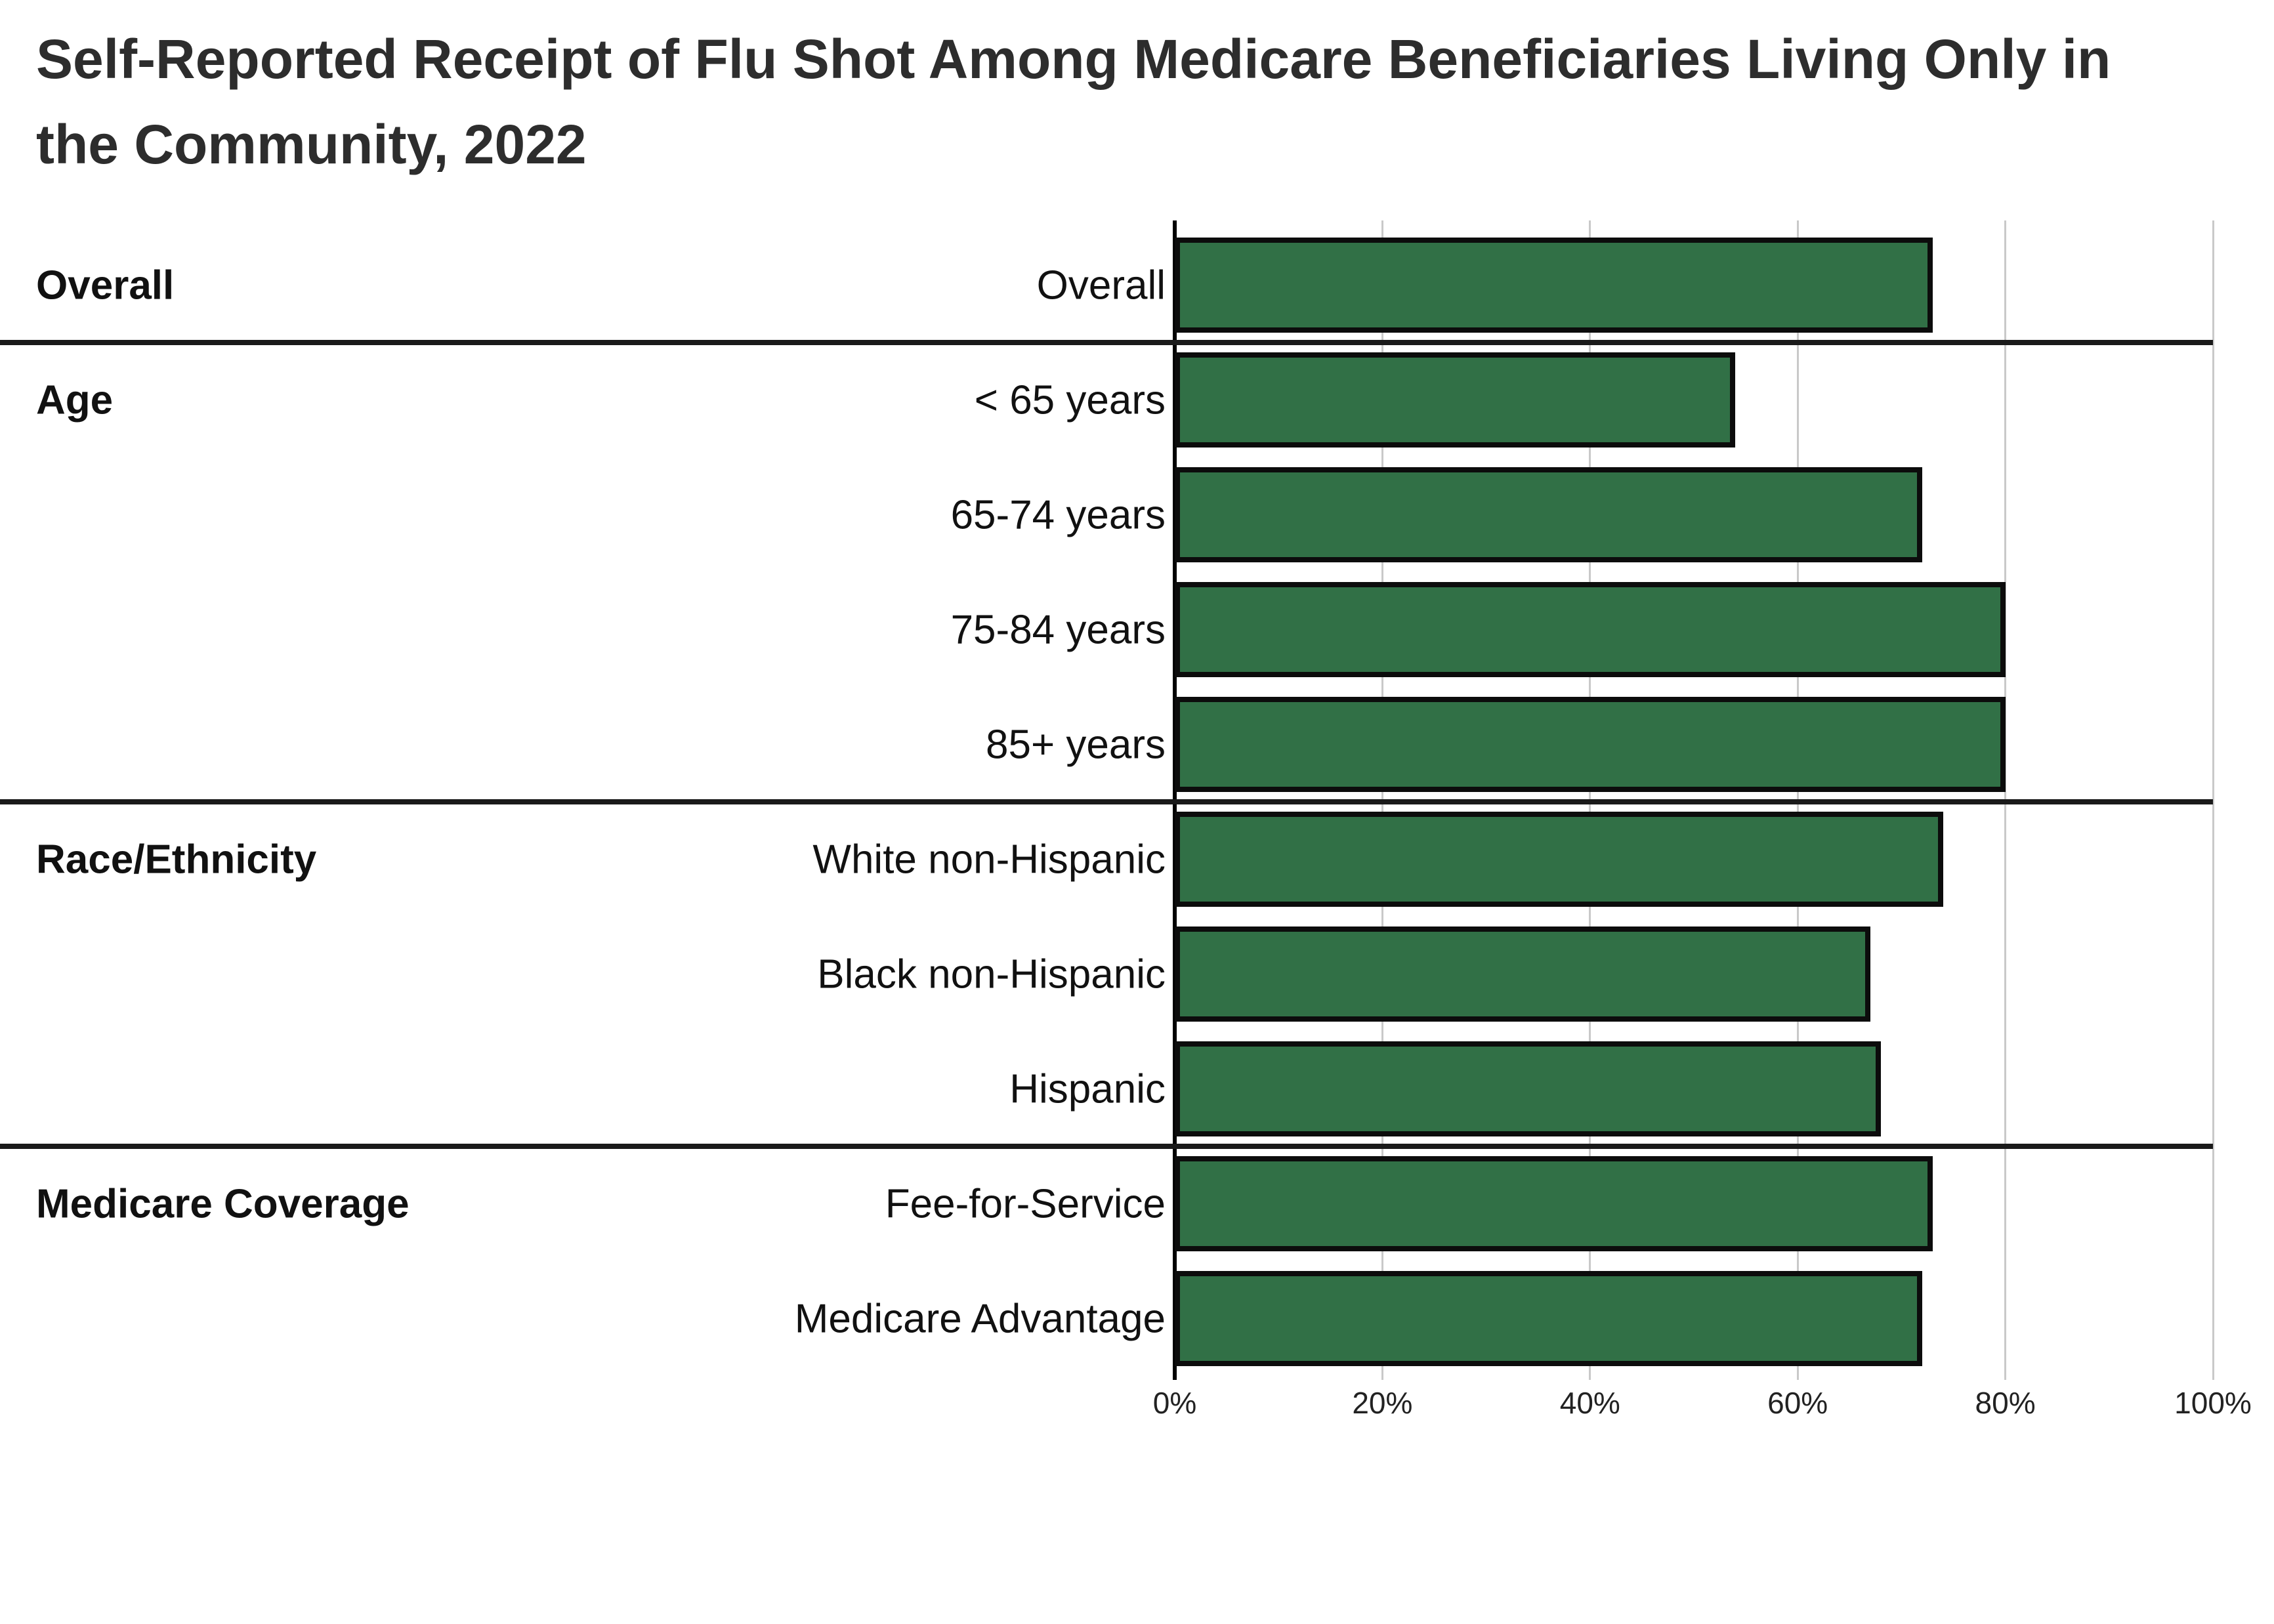 This screenshot has width=2274, height=1624. I want to click on row-label: Black non-Hispanic, so click(991, 974).